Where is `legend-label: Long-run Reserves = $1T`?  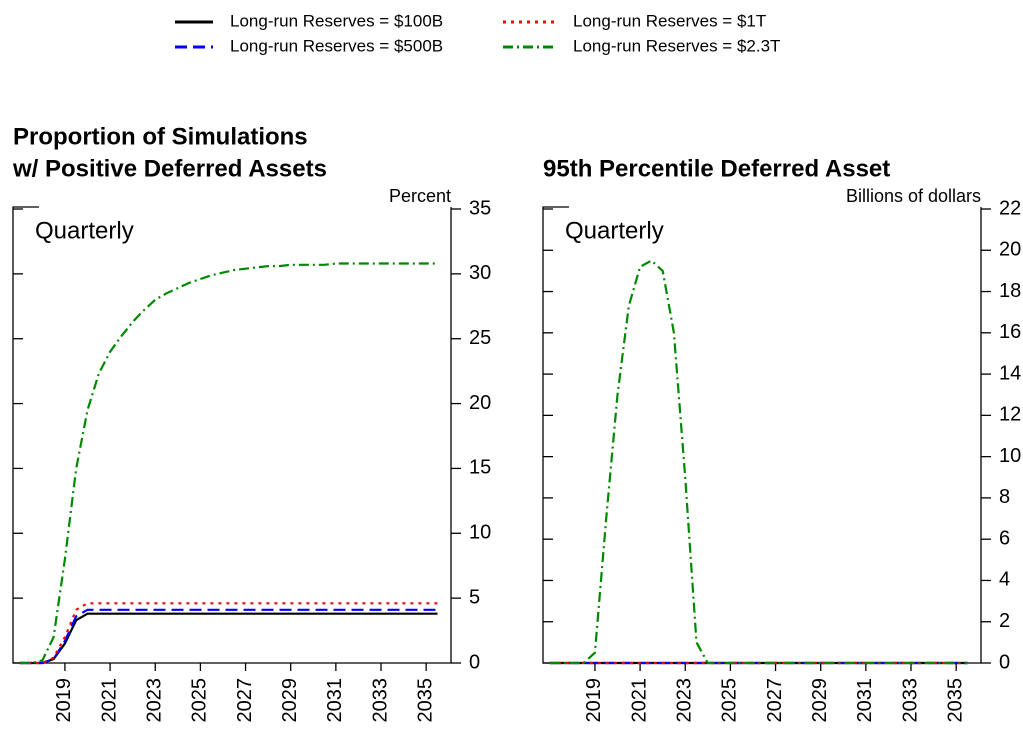 legend-label: Long-run Reserves = $1T is located at coordinates (669, 20).